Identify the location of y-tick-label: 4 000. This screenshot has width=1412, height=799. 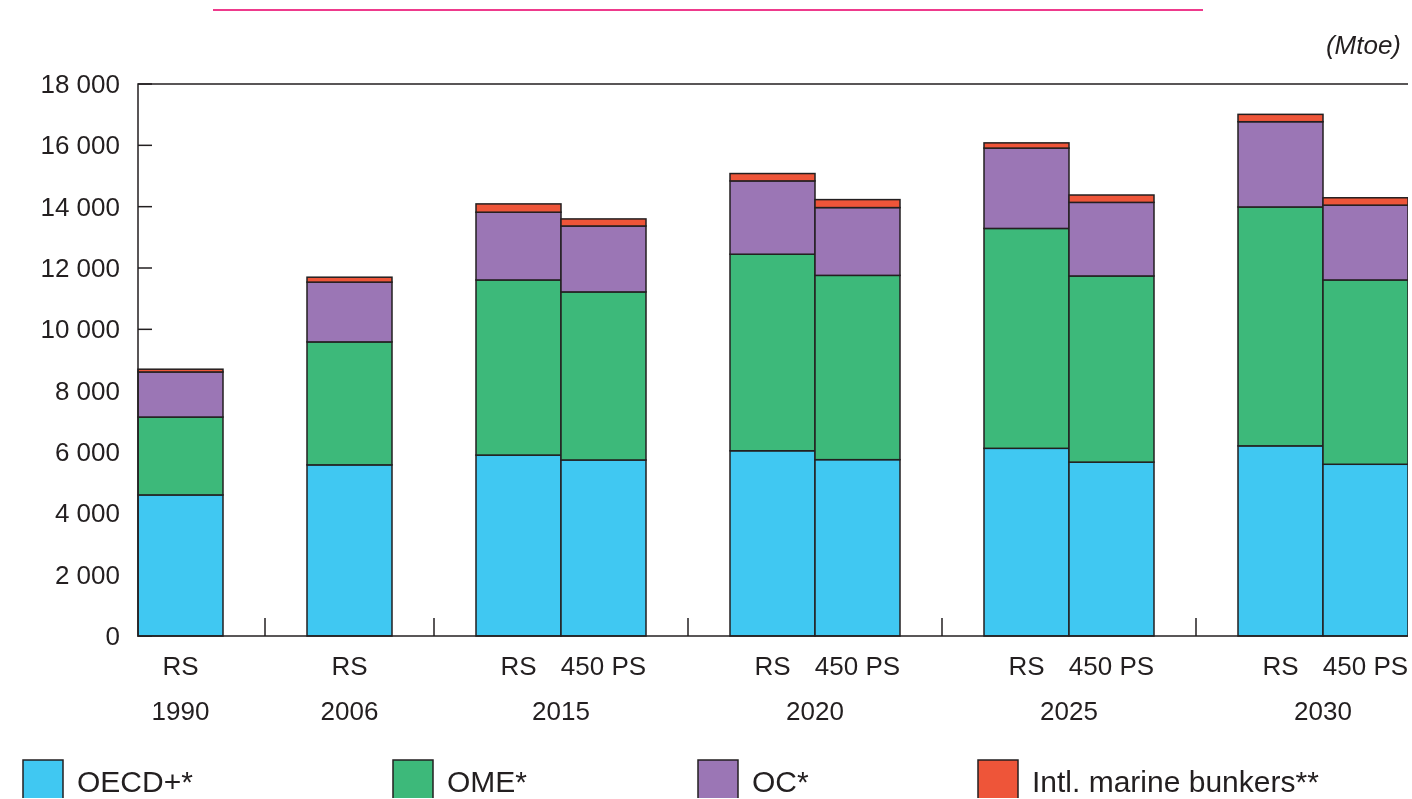
(87, 513).